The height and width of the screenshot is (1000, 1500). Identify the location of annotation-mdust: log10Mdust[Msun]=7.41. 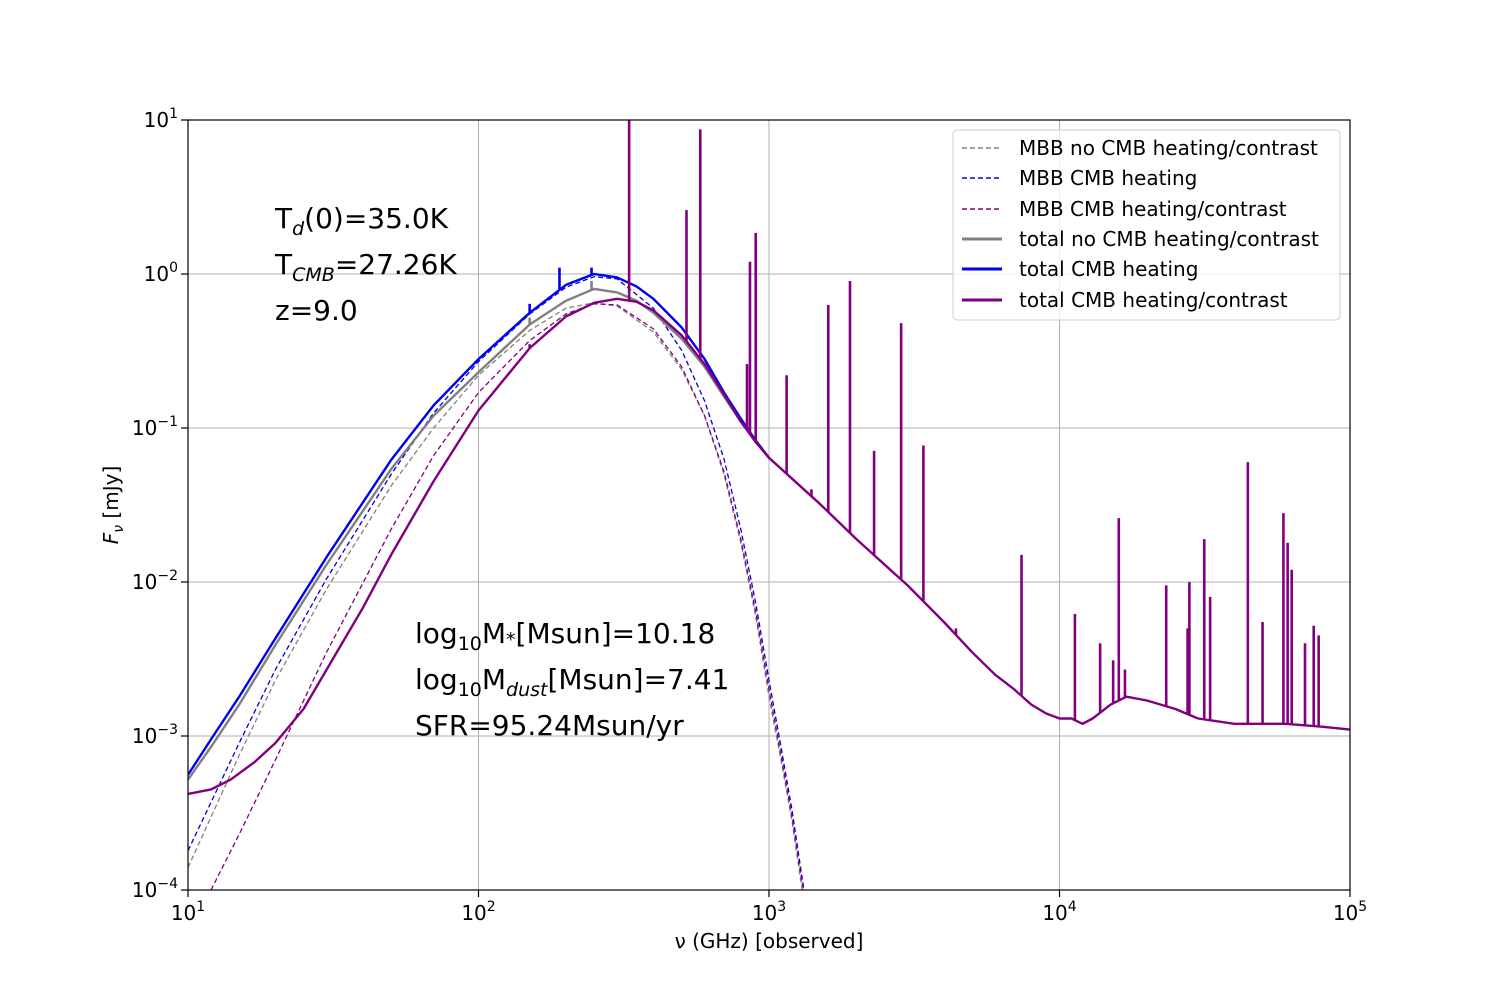
(572, 682).